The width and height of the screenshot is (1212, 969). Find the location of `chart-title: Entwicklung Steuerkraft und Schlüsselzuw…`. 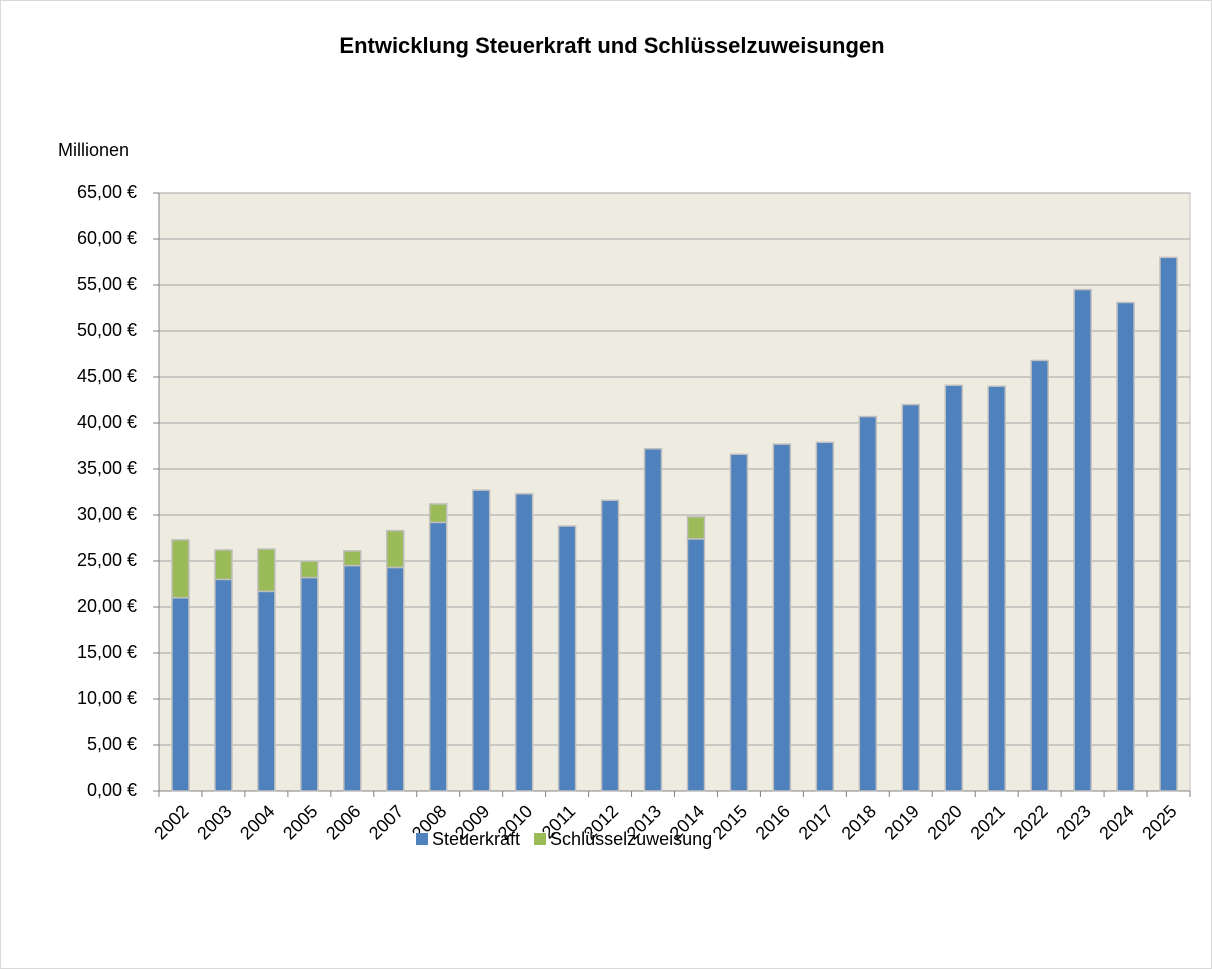

chart-title: Entwicklung Steuerkraft und Schlüsselzuw… is located at coordinates (611, 45).